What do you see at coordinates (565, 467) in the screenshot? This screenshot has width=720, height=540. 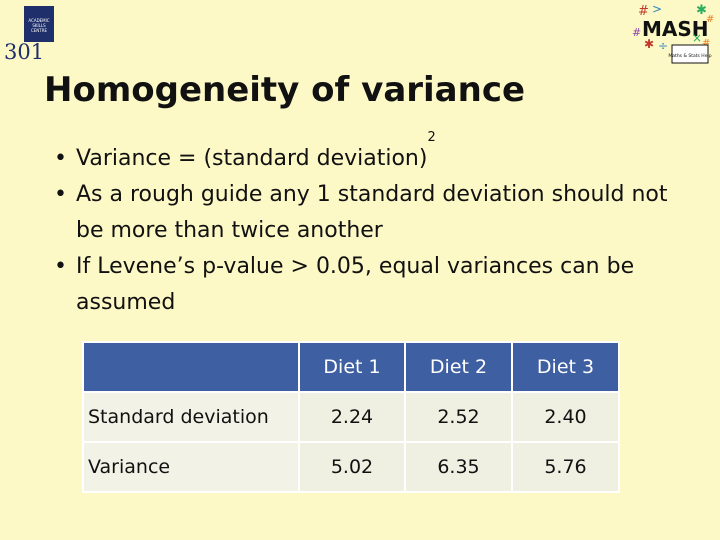 I see `table-cell: 5.76` at bounding box center [565, 467].